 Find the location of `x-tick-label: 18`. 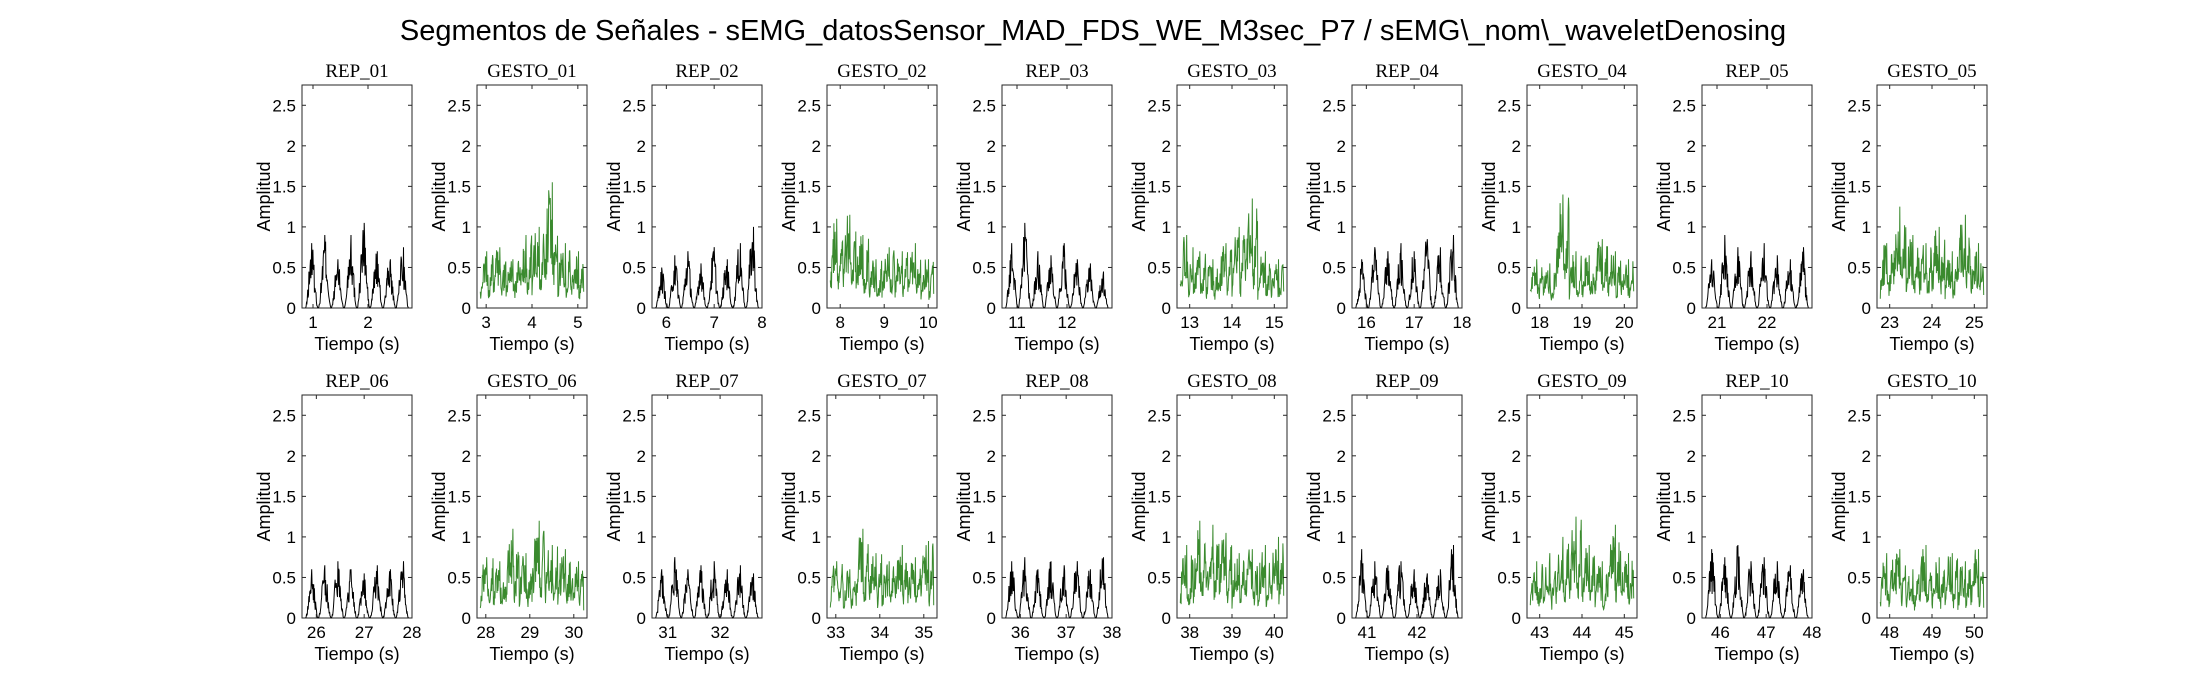

x-tick-label: 18 is located at coordinates (1539, 322).